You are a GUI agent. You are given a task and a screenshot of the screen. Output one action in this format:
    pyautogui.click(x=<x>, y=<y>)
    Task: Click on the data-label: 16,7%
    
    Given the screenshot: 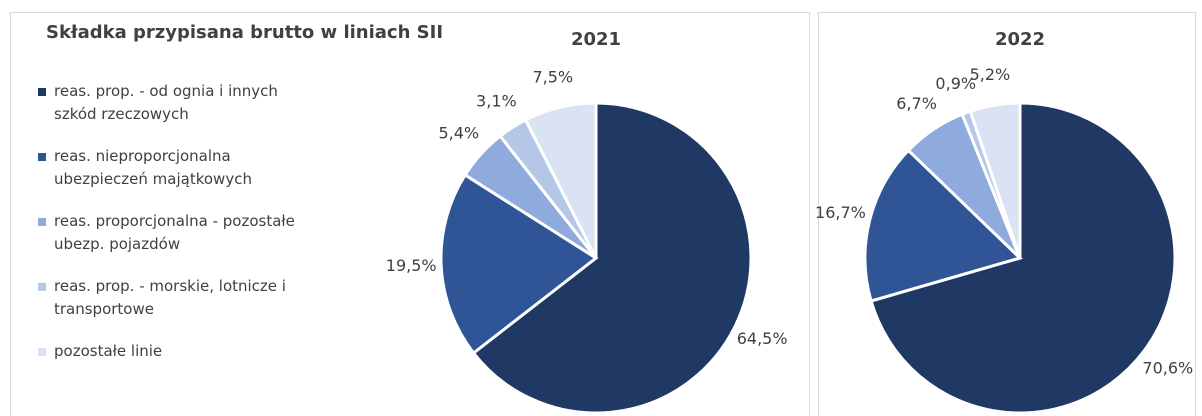 What is the action you would take?
    pyautogui.click(x=840, y=212)
    